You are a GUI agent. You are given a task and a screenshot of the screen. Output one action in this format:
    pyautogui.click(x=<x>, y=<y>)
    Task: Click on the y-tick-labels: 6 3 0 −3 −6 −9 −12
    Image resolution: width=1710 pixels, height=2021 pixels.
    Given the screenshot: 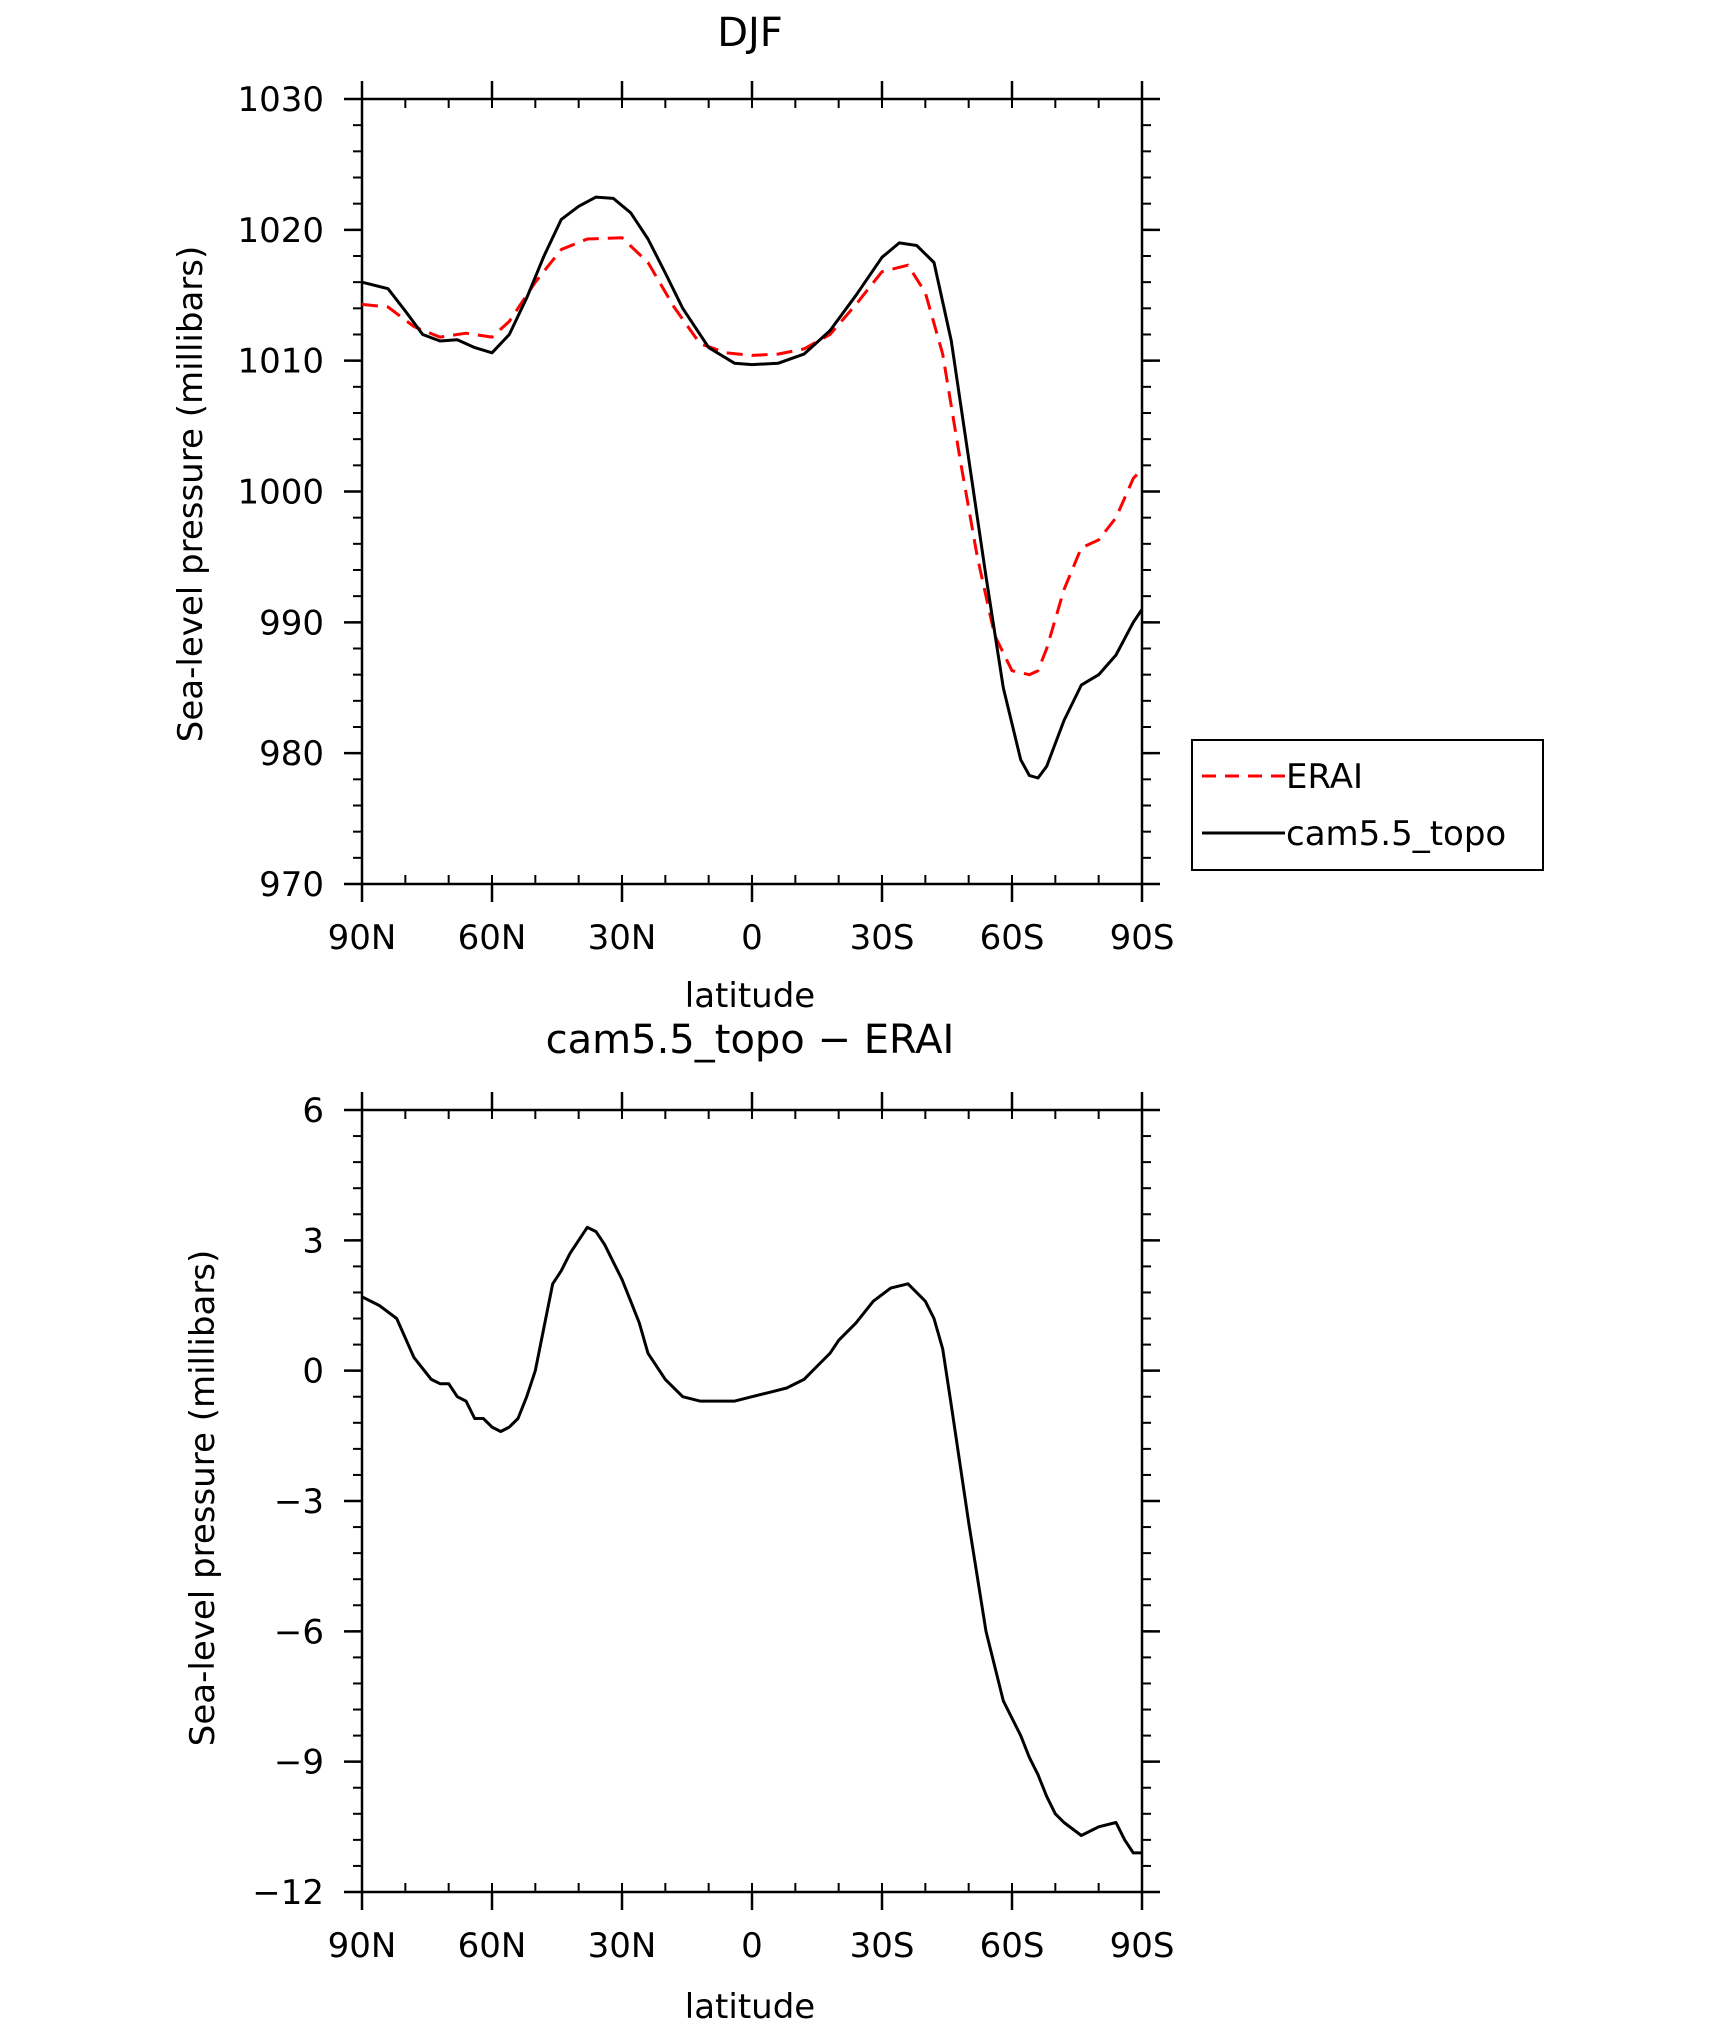 What is the action you would take?
    pyautogui.click(x=288, y=1502)
    